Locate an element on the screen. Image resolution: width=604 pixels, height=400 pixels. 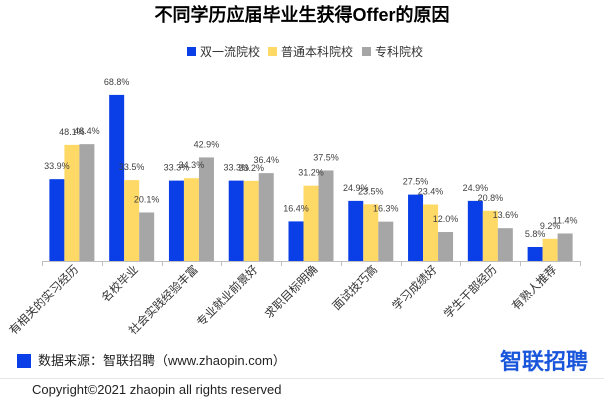
data-label-s1-c7: 20.8% is located at coordinates (491, 198).